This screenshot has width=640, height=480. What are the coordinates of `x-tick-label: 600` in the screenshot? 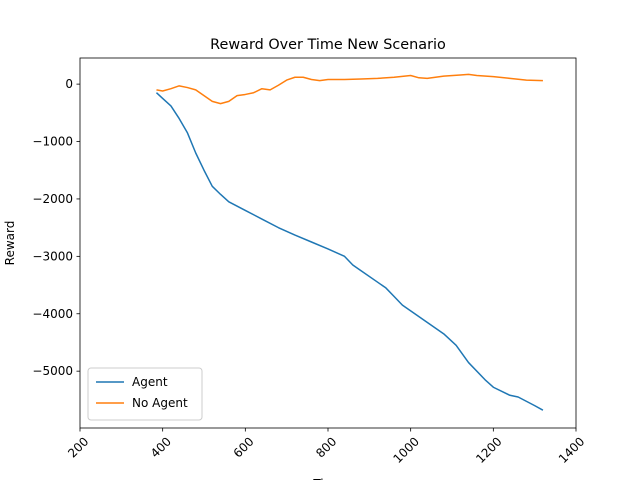 It's located at (244, 447).